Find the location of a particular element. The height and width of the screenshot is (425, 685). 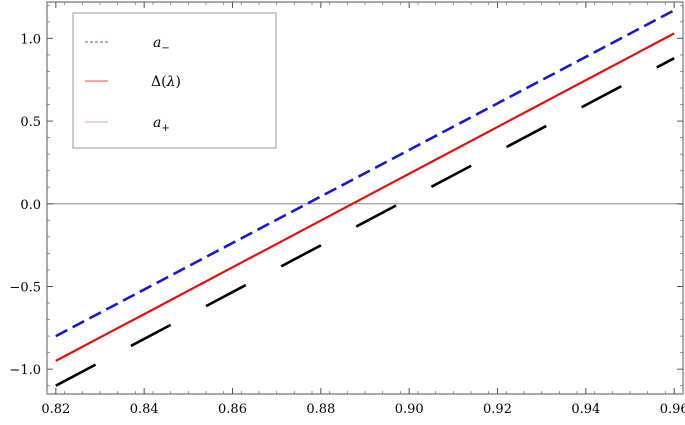

legend: a− Δ(λ) a+ is located at coordinates (174, 80).